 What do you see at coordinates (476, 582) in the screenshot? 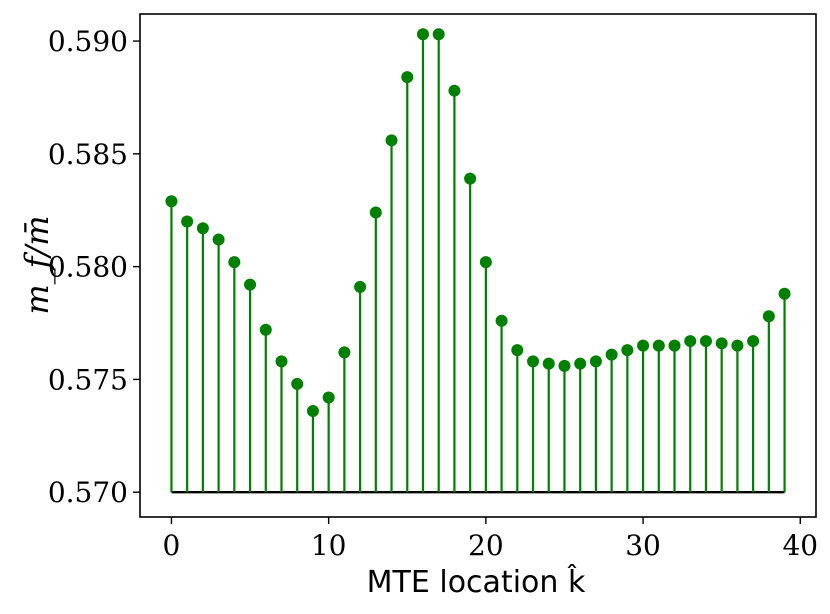
I see `x-axis-title: MTE location k̂` at bounding box center [476, 582].